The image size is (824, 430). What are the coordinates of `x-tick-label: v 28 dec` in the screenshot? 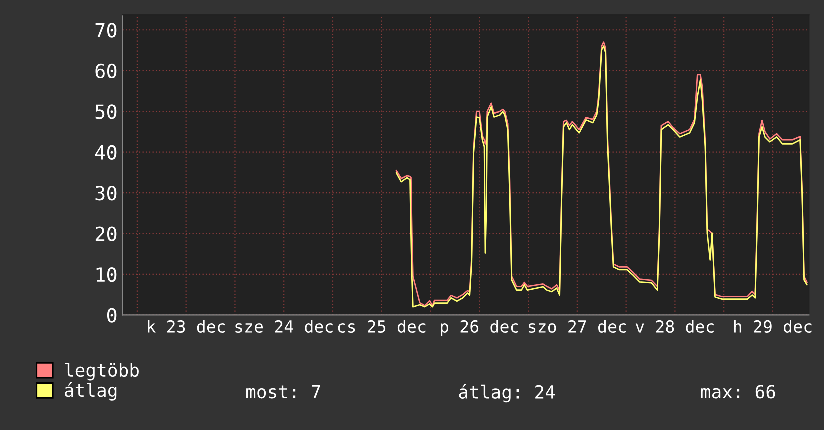 It's located at (675, 327).